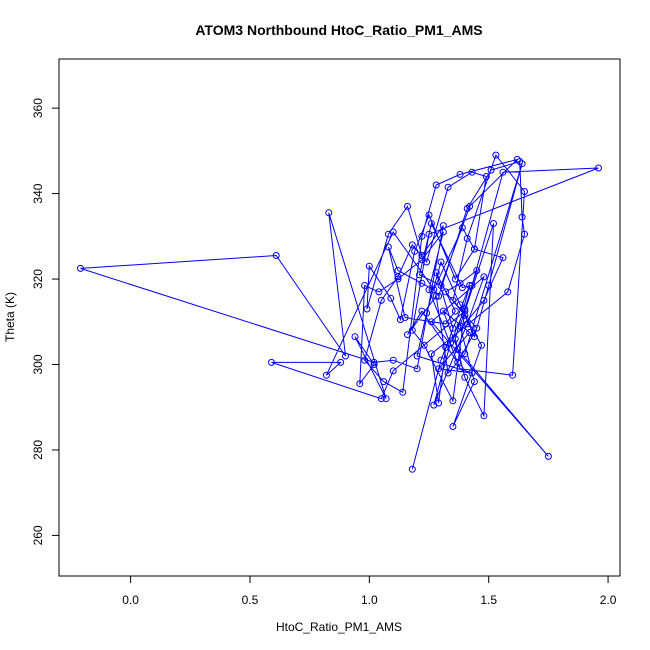 This screenshot has width=650, height=650. I want to click on chart-title: ATOM3 Northbound HtoC_Ratio_PM1_AMS, so click(338, 30).